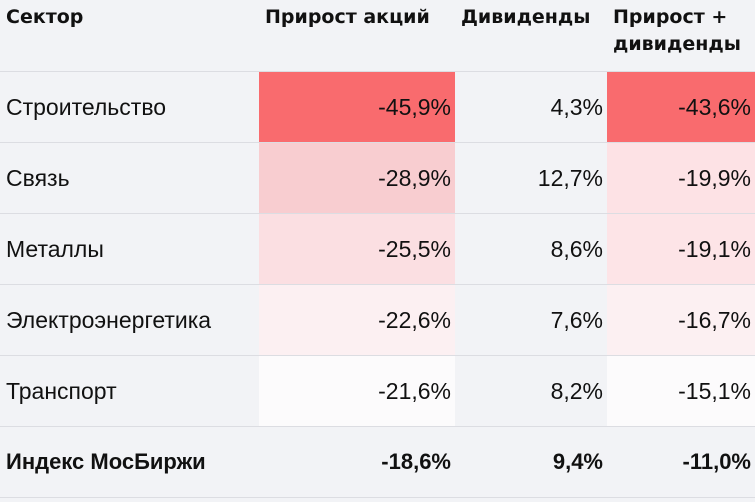 The height and width of the screenshot is (502, 755). Describe the element at coordinates (531, 320) in the screenshot. I see `dividends-cell: 7,6%` at that location.